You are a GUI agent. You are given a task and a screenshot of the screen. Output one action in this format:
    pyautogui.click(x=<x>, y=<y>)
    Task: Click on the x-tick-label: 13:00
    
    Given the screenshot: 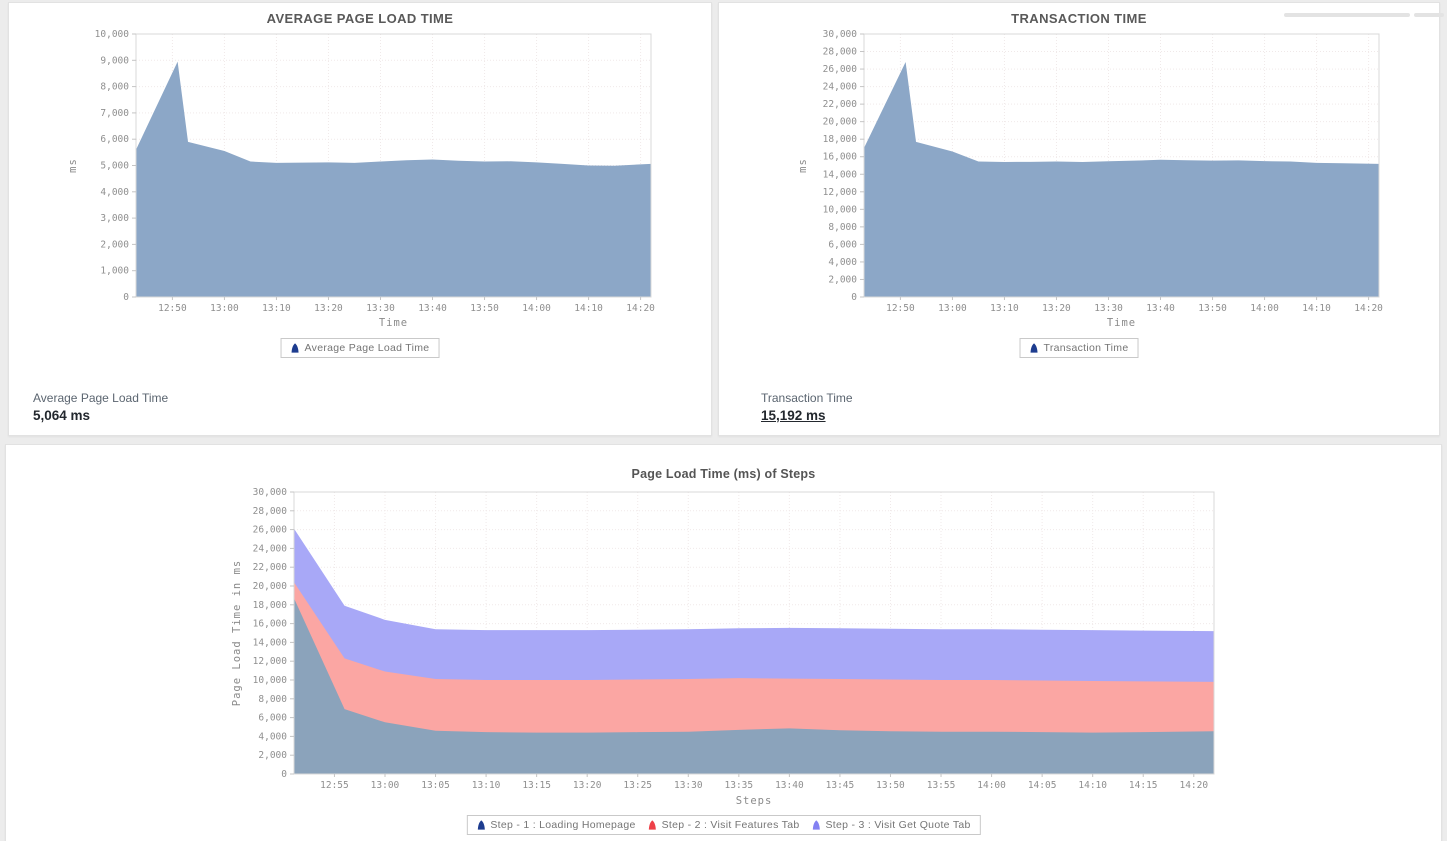 What is the action you would take?
    pyautogui.click(x=952, y=308)
    